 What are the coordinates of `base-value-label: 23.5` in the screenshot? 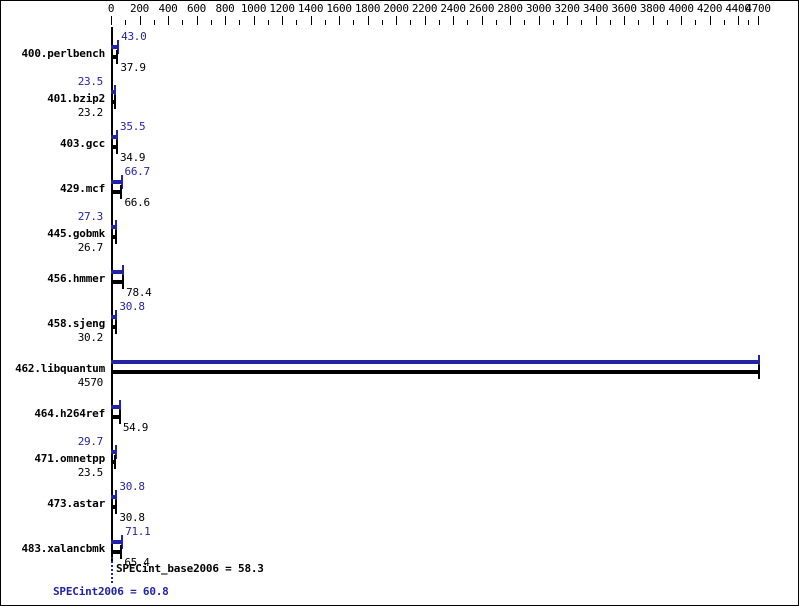 It's located at (90, 472).